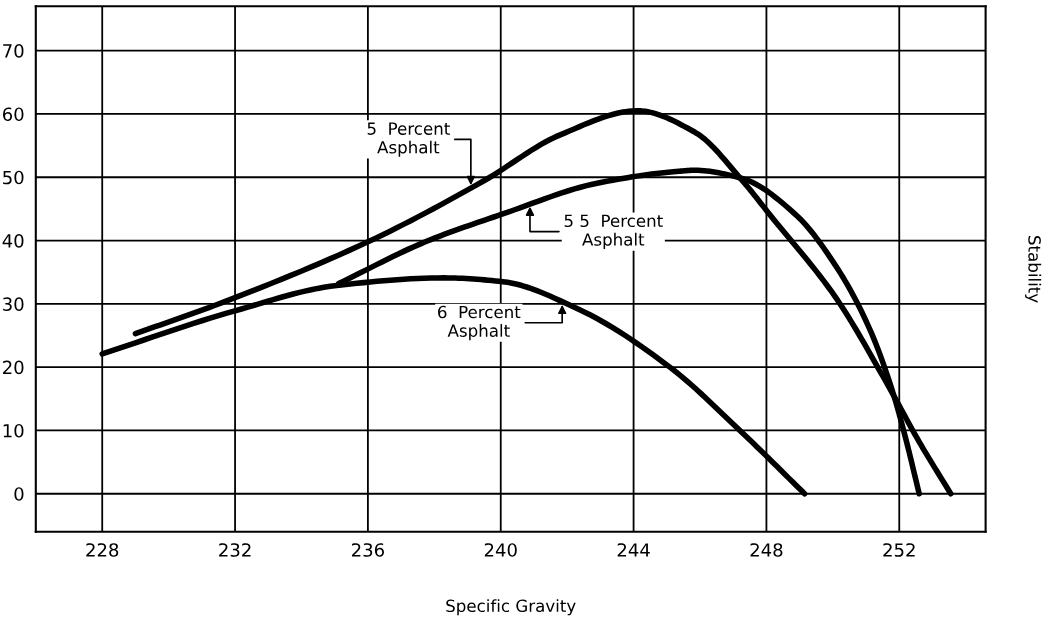  Describe the element at coordinates (13, 51) in the screenshot. I see `y-tick-label: 70` at that location.